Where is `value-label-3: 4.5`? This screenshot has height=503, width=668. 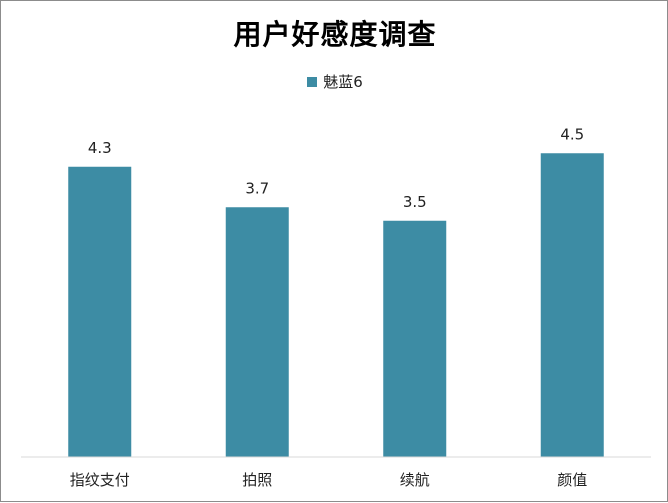 value-label-3: 4.5 is located at coordinates (572, 134).